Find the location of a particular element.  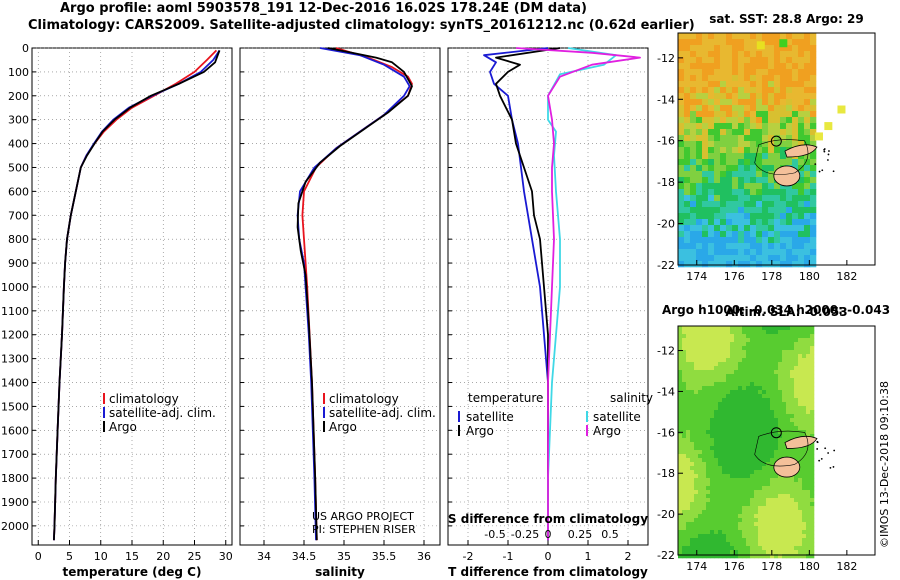

islet is located at coordinates (819, 171).